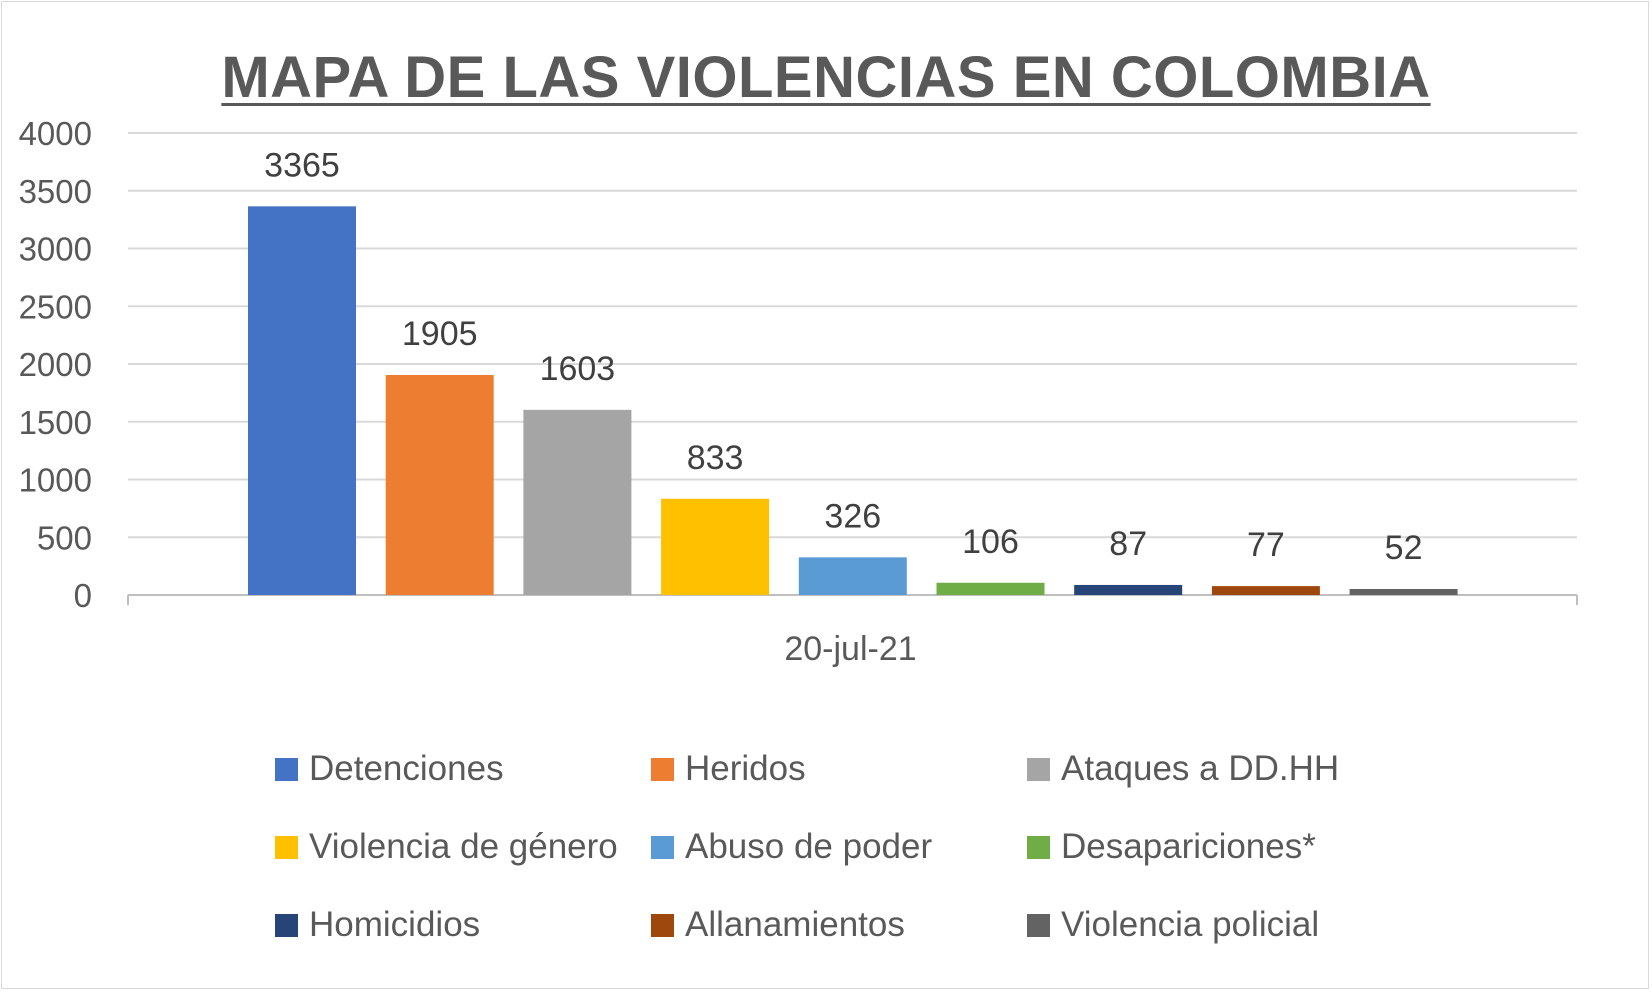  I want to click on legend-item: Violencia de género, so click(463, 847).